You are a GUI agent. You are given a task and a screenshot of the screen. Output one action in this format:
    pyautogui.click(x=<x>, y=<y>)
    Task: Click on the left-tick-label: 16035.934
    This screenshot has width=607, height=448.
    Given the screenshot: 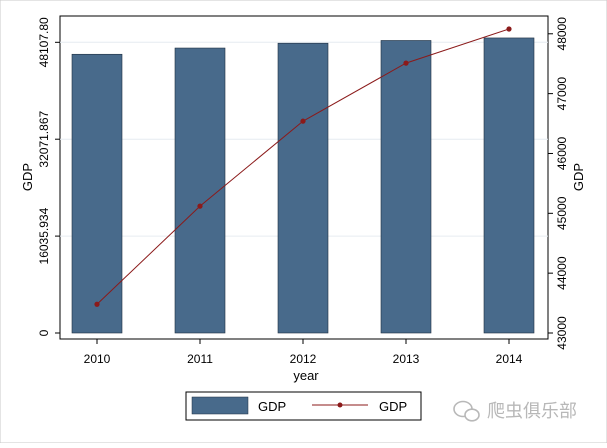 What is the action you would take?
    pyautogui.click(x=44, y=235)
    